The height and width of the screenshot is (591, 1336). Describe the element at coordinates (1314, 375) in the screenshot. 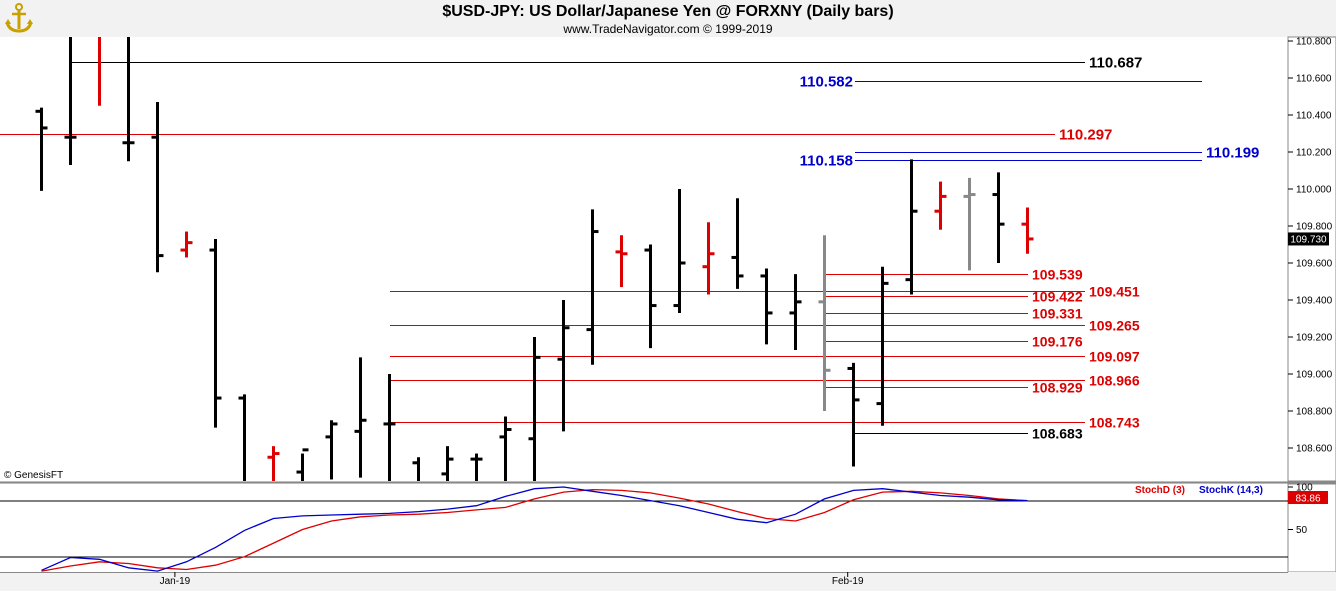

I see `price-tick-label: 109.000` at that location.